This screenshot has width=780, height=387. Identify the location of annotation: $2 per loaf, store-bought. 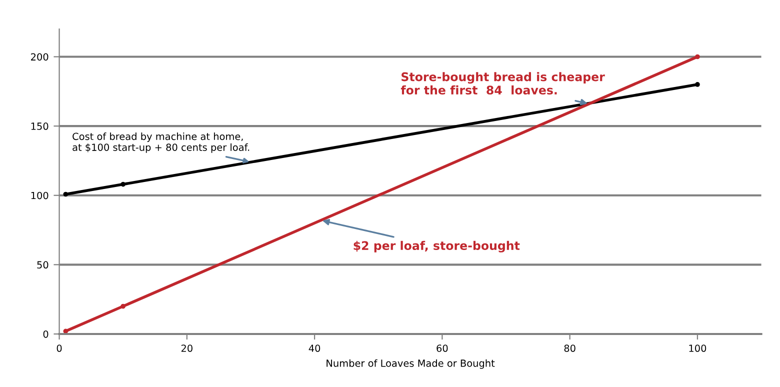
(437, 246).